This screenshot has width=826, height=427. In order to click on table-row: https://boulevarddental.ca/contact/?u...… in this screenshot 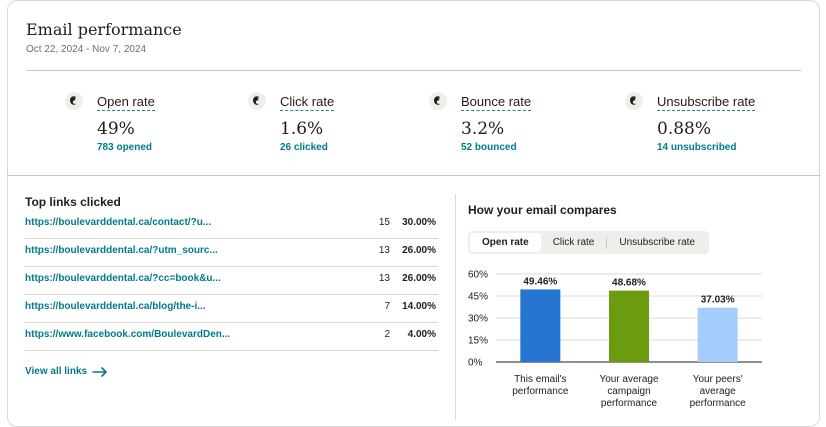, I will do `click(231, 225)`.